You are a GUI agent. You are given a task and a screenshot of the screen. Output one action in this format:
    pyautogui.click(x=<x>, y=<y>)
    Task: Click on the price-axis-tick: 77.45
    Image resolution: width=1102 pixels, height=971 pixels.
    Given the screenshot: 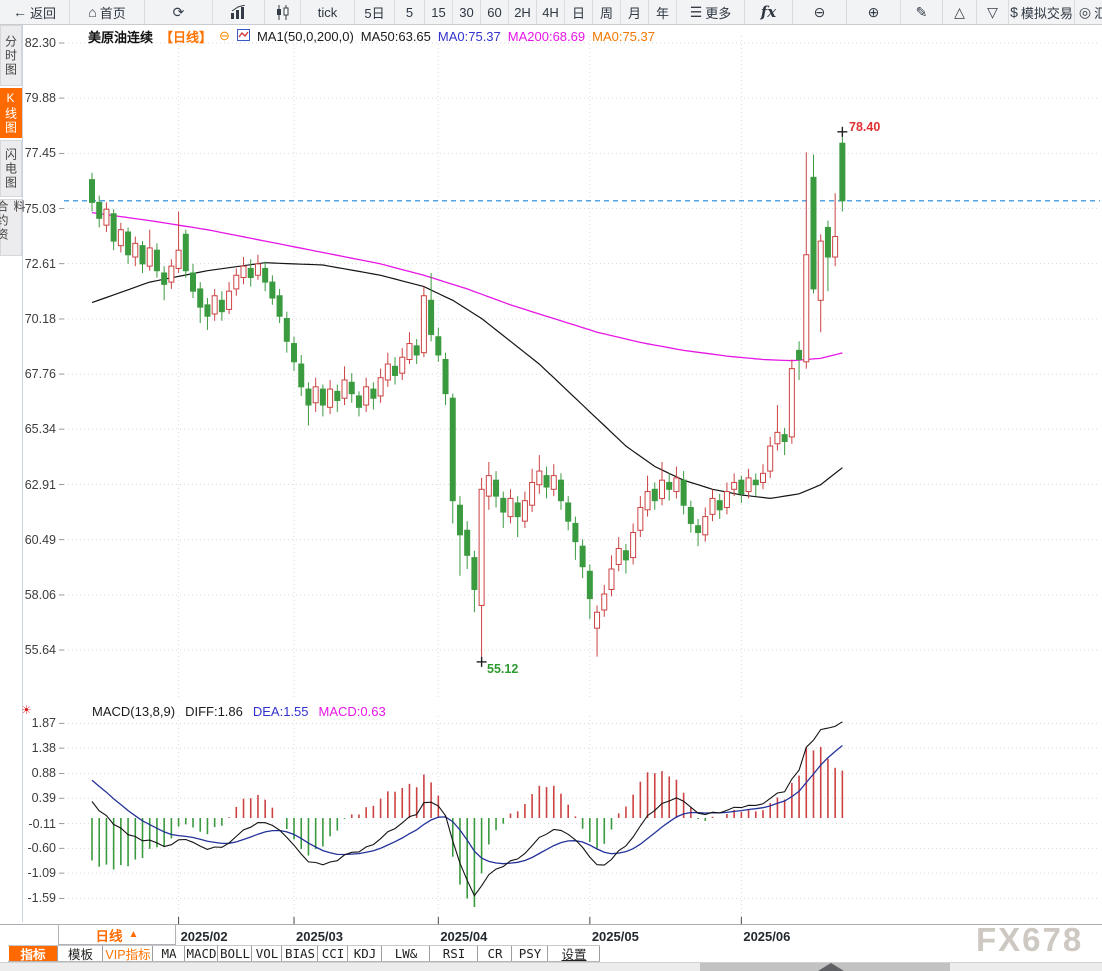 What is the action you would take?
    pyautogui.click(x=40, y=153)
    